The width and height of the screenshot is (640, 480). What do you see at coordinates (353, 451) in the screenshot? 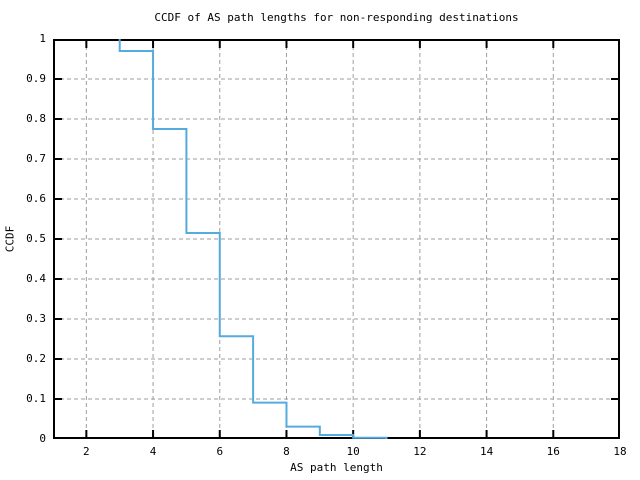
I see `x-tick-label: 10` at bounding box center [353, 451].